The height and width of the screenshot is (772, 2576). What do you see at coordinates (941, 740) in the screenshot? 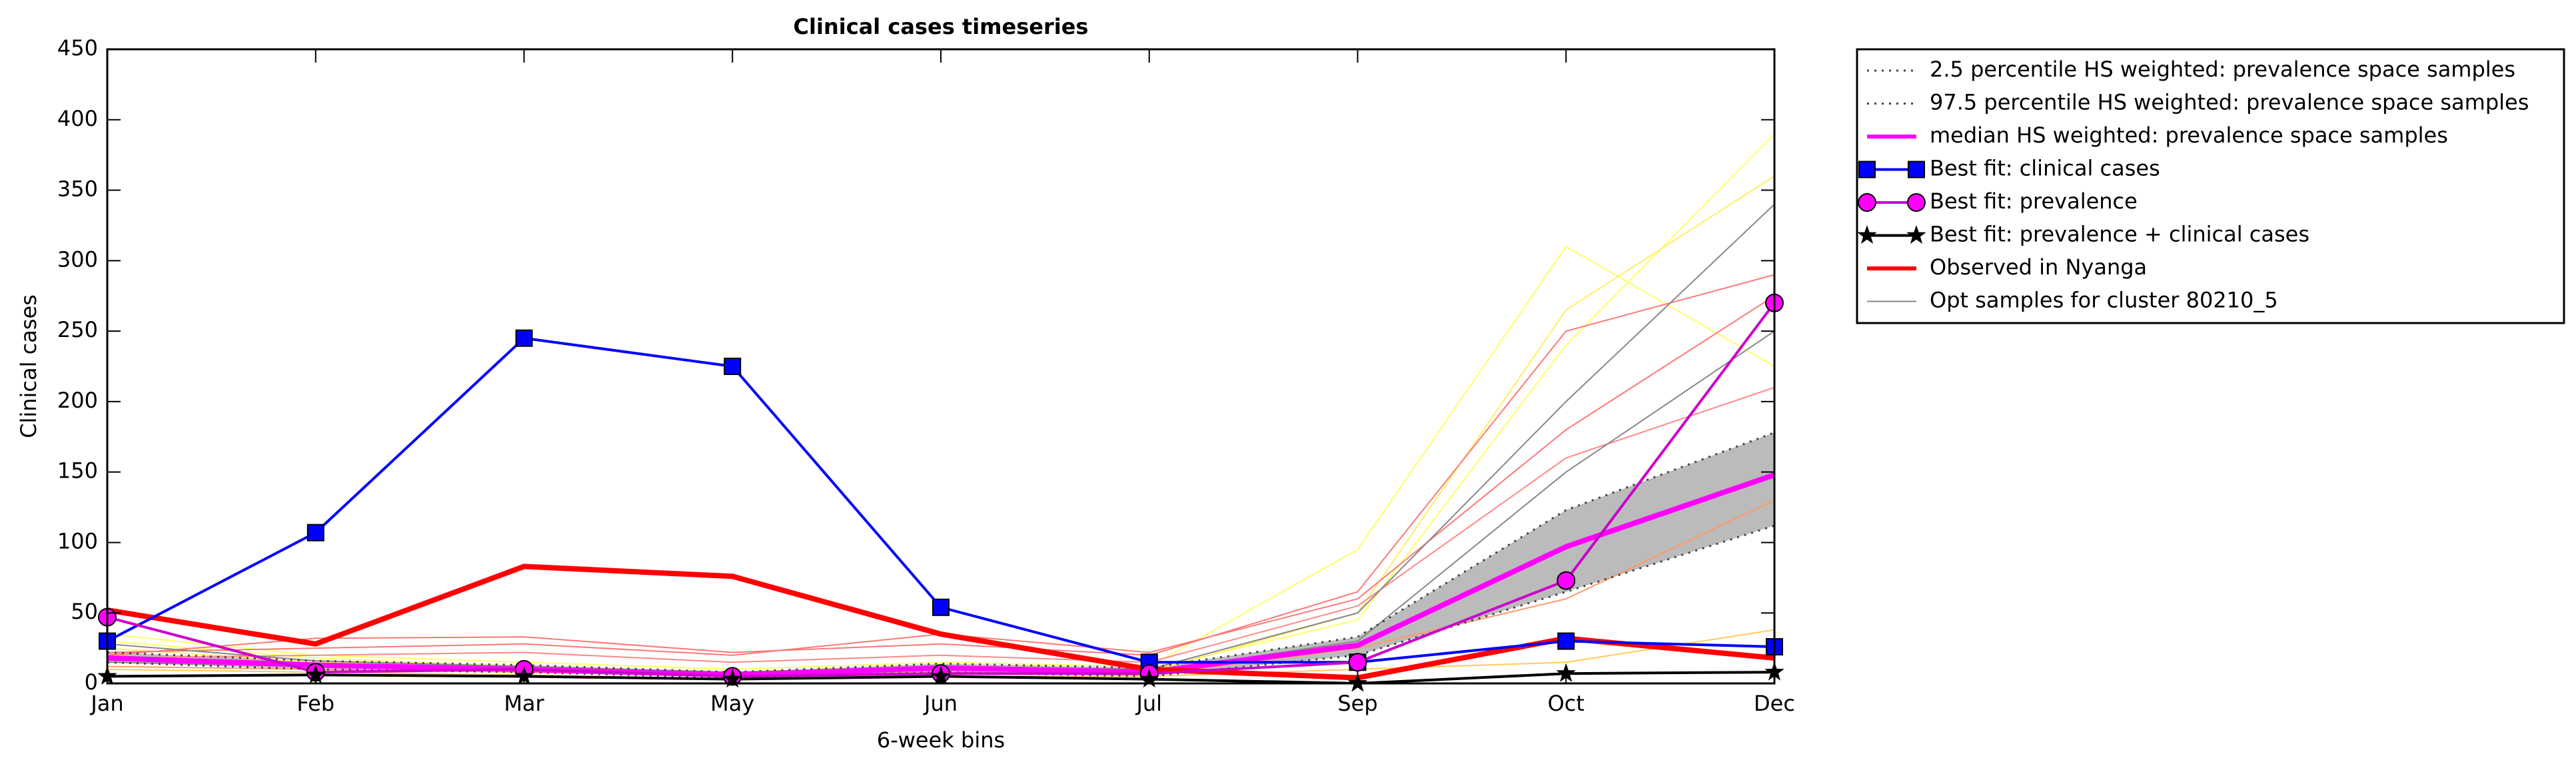
I see `x-axis-label: 6-week bins` at bounding box center [941, 740].